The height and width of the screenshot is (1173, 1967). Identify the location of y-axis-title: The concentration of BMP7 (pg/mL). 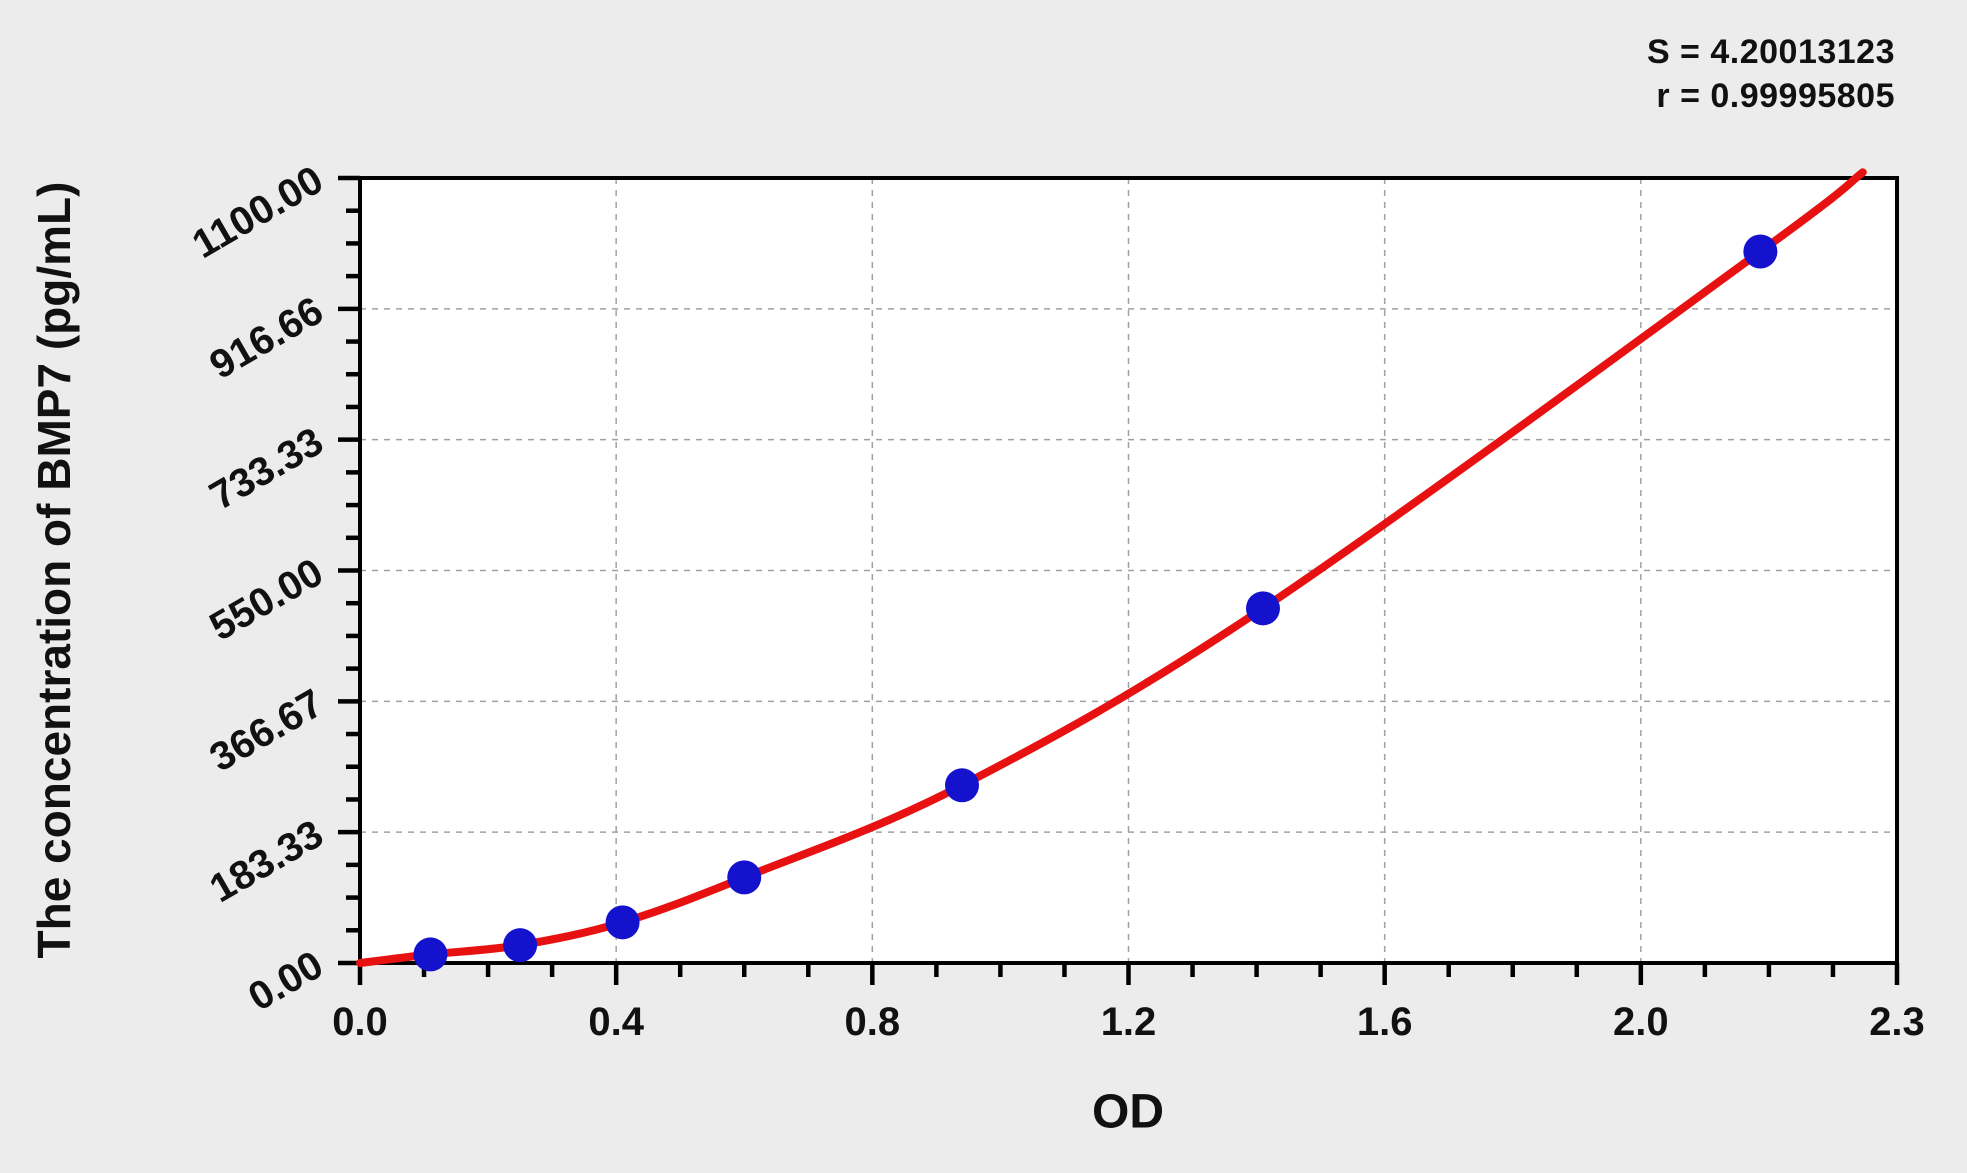
(54, 570).